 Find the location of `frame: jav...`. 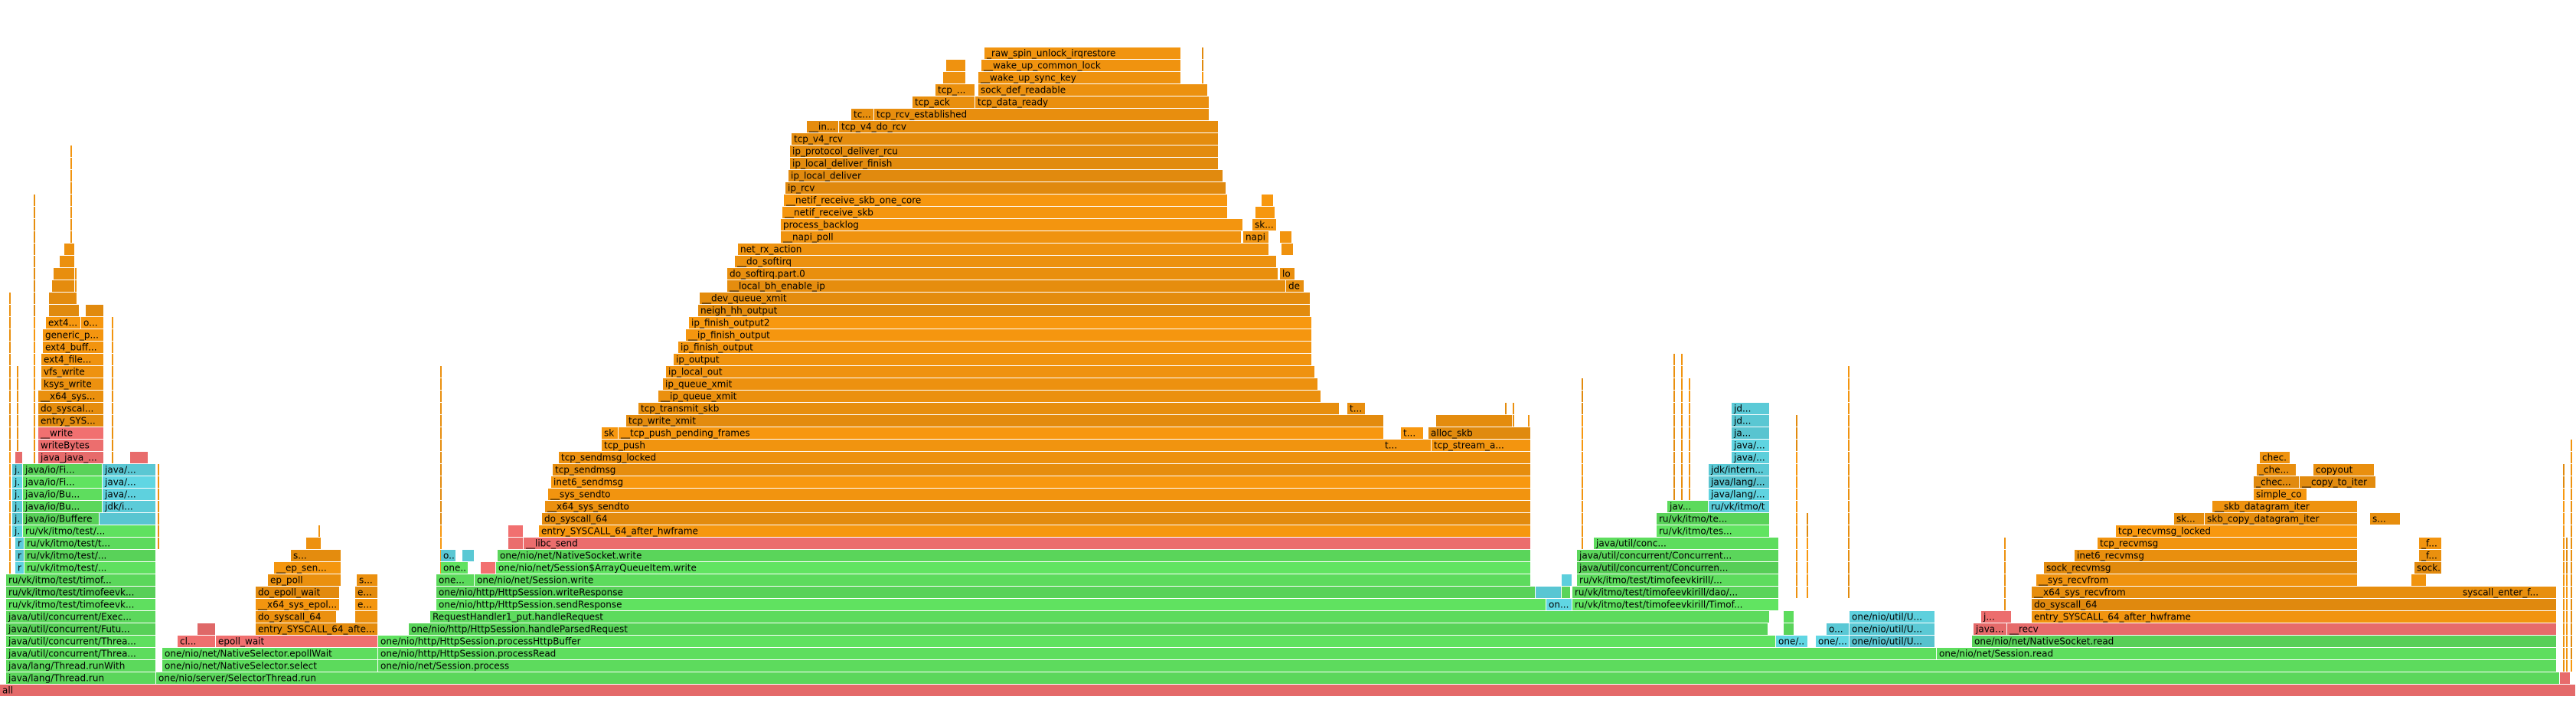

frame: jav... is located at coordinates (1687, 507).